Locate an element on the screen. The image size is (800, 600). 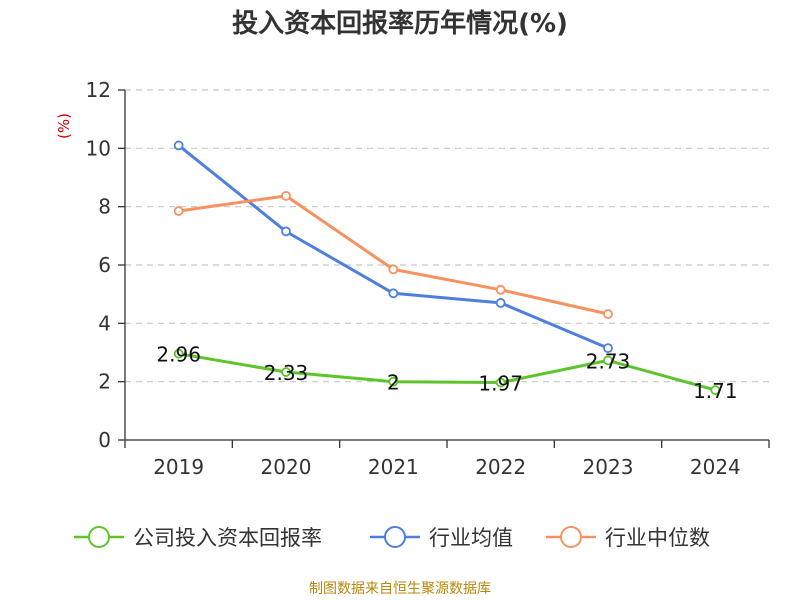
y-tick-label: 8 is located at coordinates (104, 207).